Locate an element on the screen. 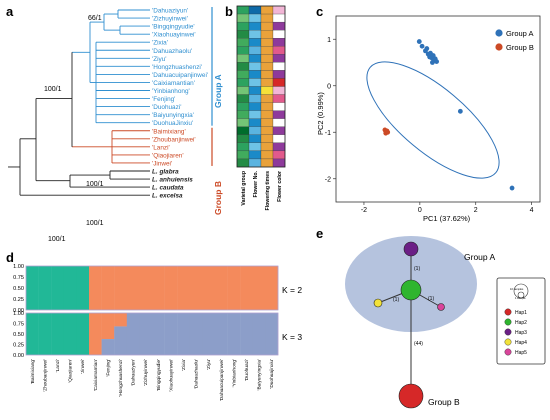  legend-scale-small is located at coordinates (521, 295).